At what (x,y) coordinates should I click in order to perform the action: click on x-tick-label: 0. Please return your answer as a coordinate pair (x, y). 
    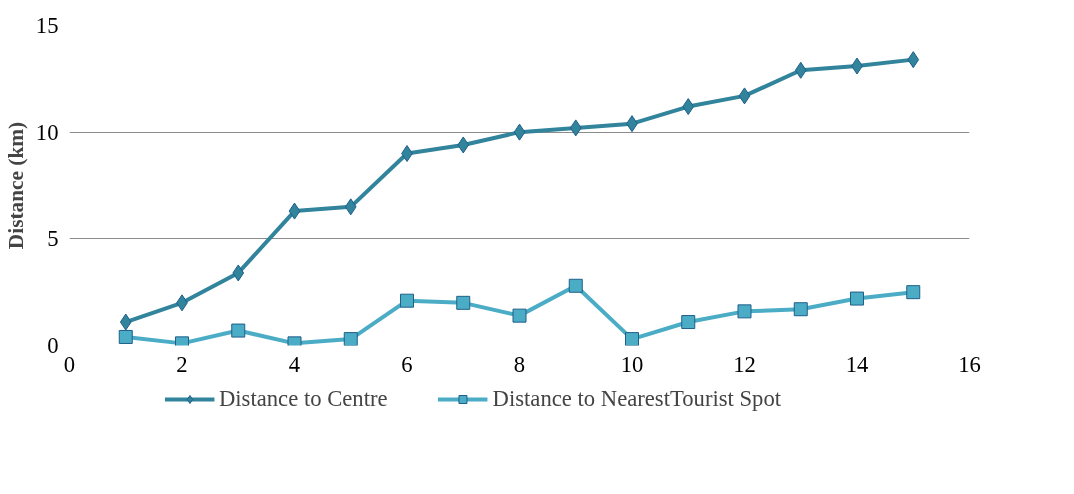
    Looking at the image, I should click on (69, 364).